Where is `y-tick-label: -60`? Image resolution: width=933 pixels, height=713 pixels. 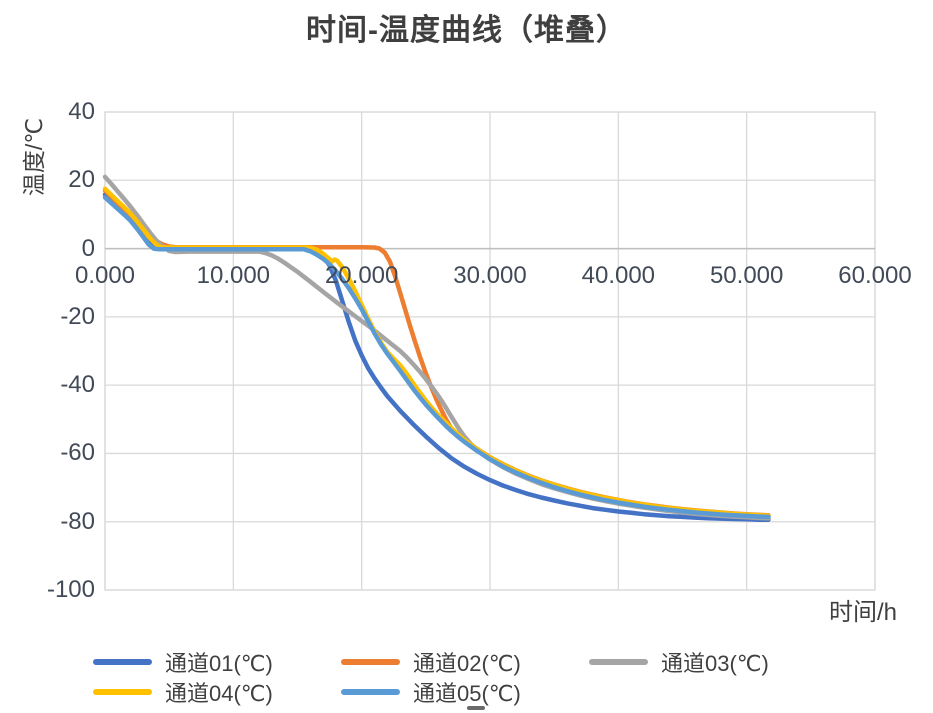
y-tick-label: -60 is located at coordinates (77, 453).